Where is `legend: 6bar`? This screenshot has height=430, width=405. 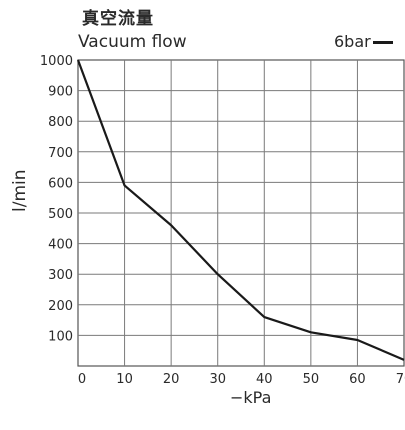 legend: 6bar is located at coordinates (363, 41).